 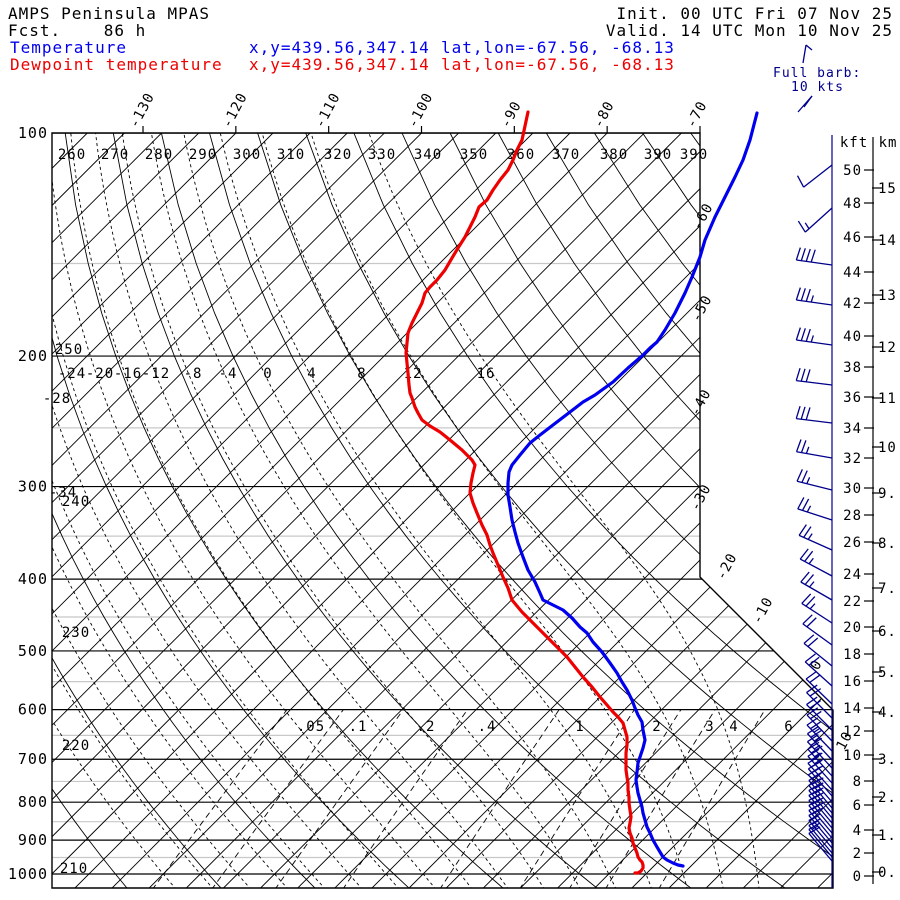 I want to click on km-label: 8., so click(x=887, y=544).